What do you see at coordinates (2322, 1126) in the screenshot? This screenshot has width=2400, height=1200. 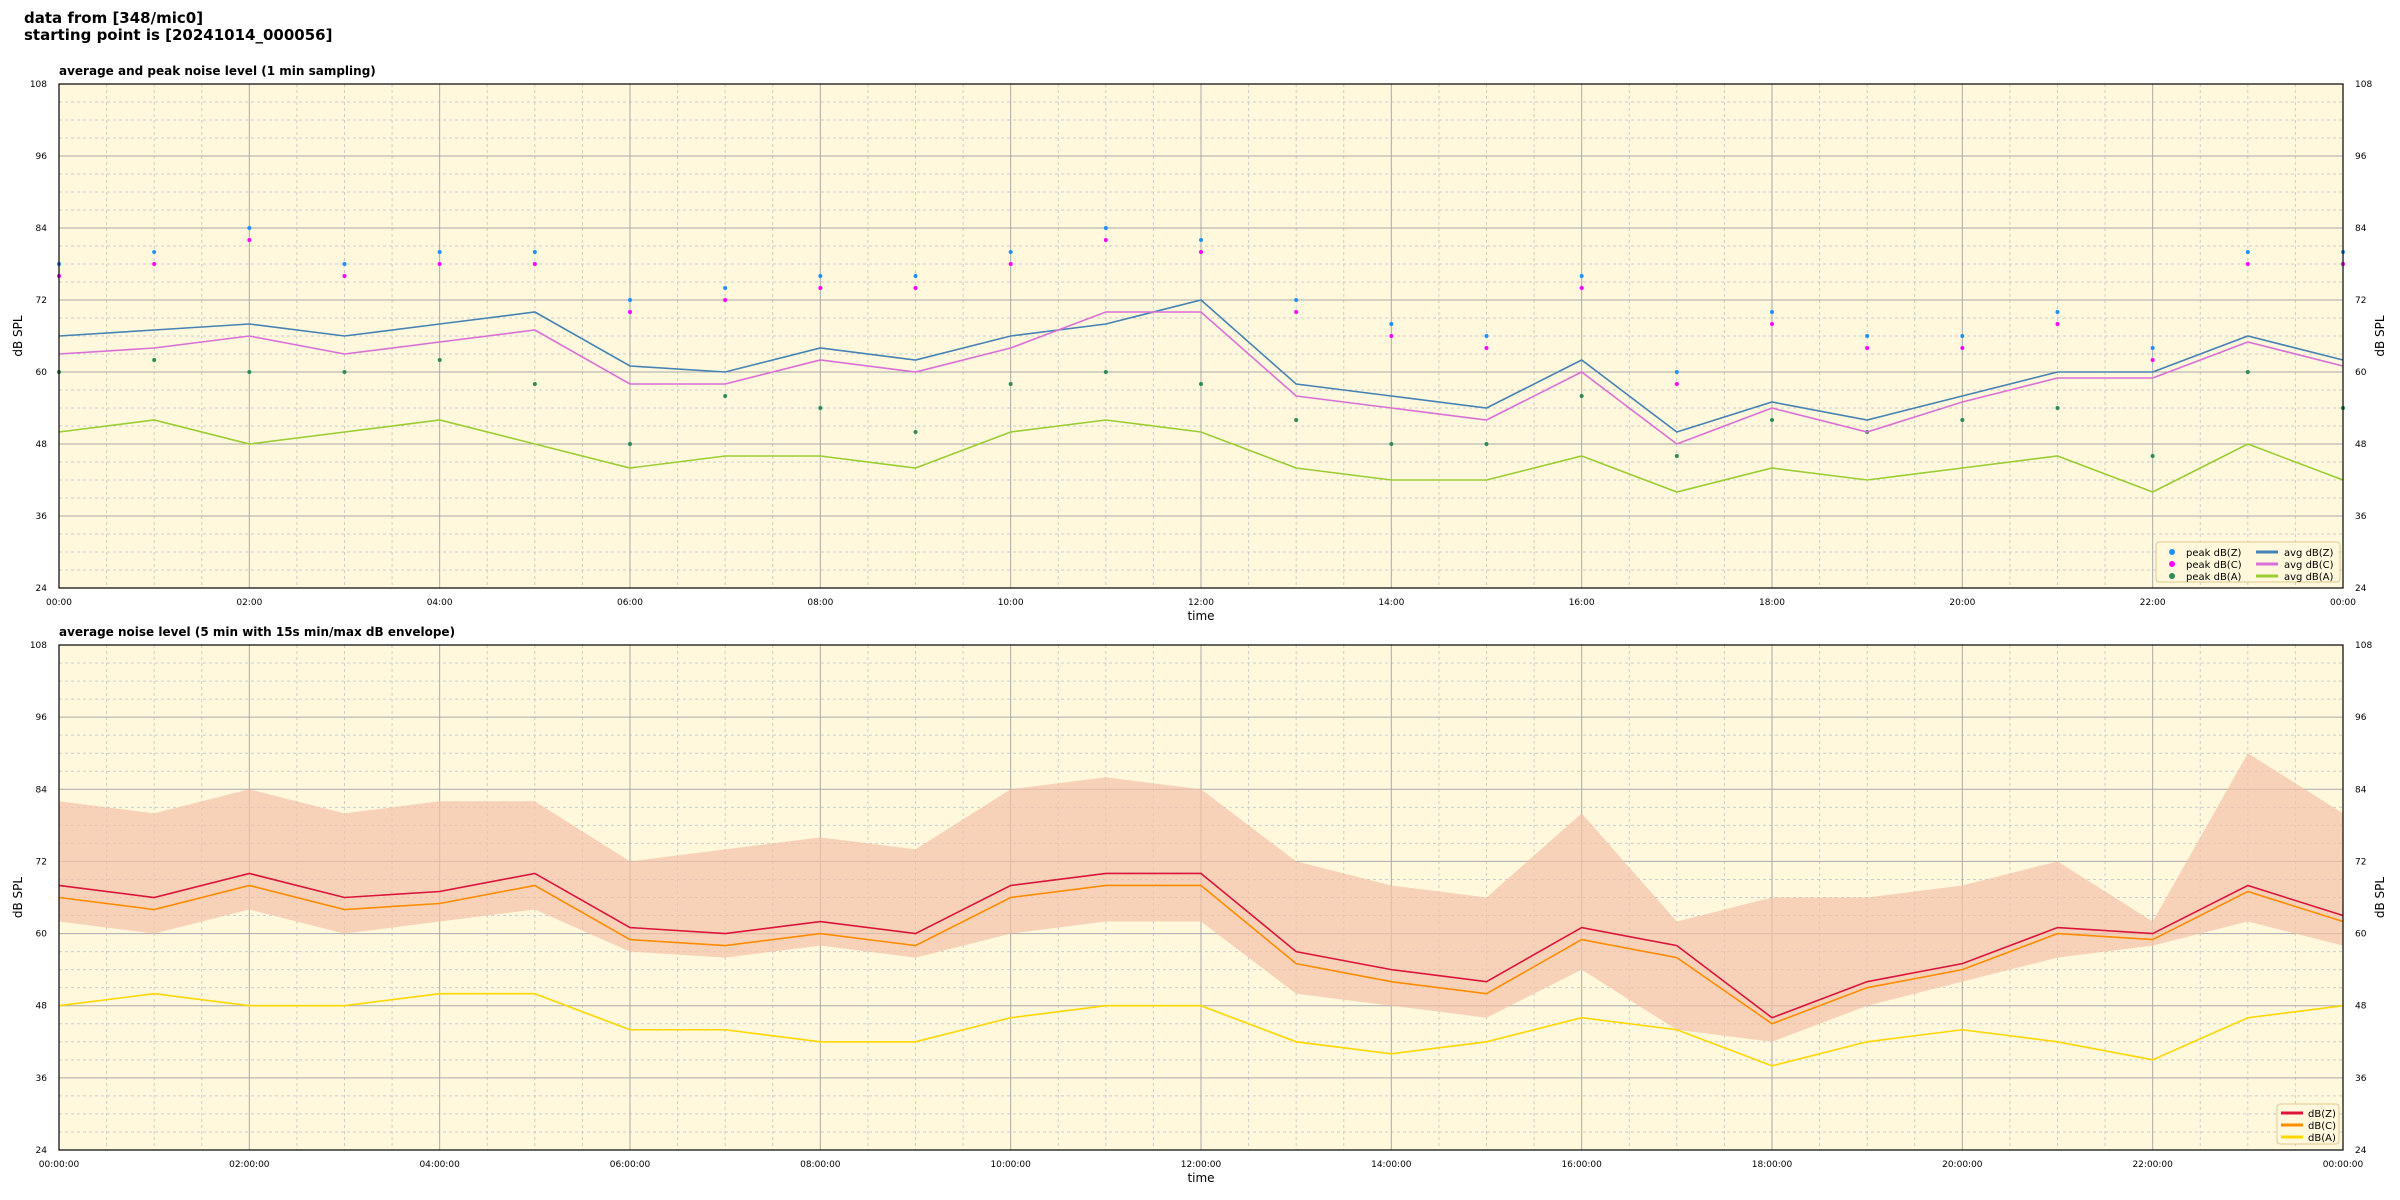 I see `legend-label: dB(C)` at bounding box center [2322, 1126].